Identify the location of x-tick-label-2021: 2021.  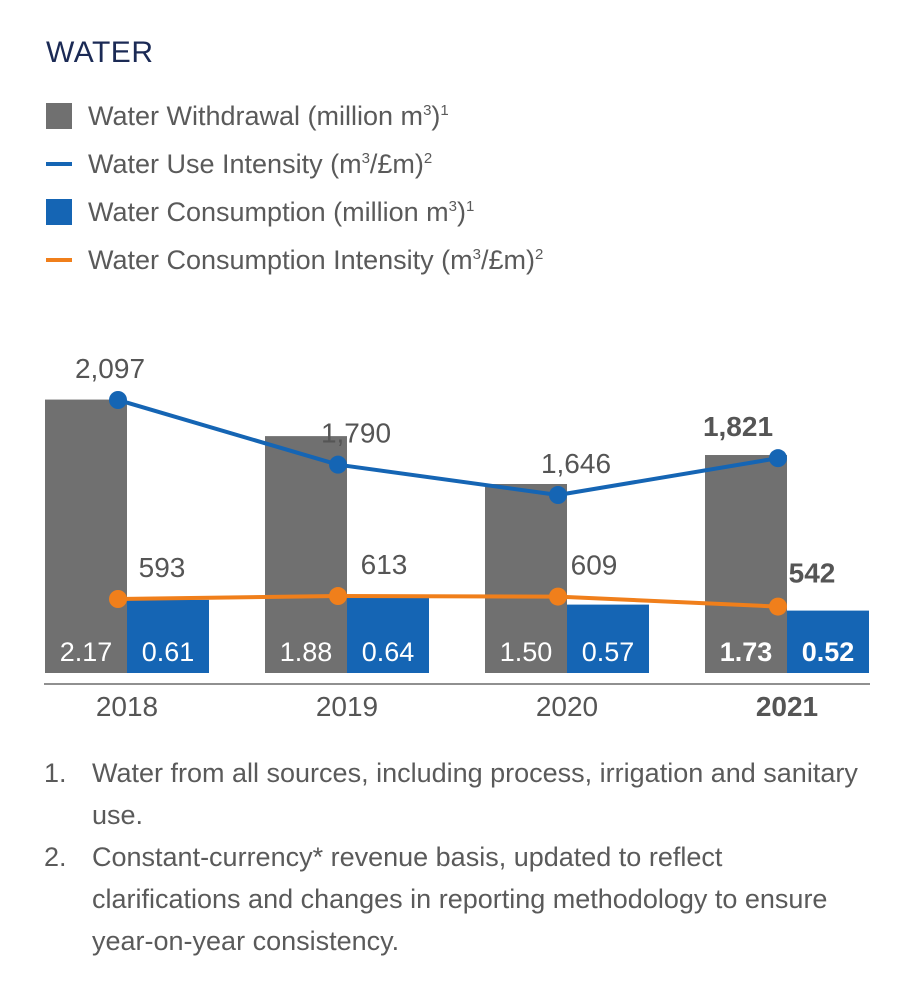
(787, 706).